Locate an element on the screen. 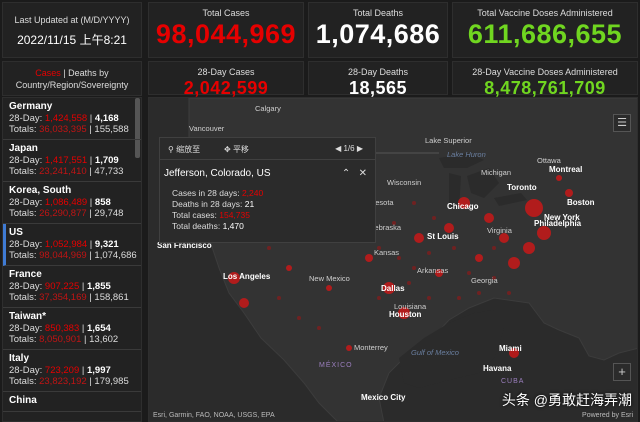 The width and height of the screenshot is (640, 422). total-deaths-value: 1,074,686 is located at coordinates (378, 34).